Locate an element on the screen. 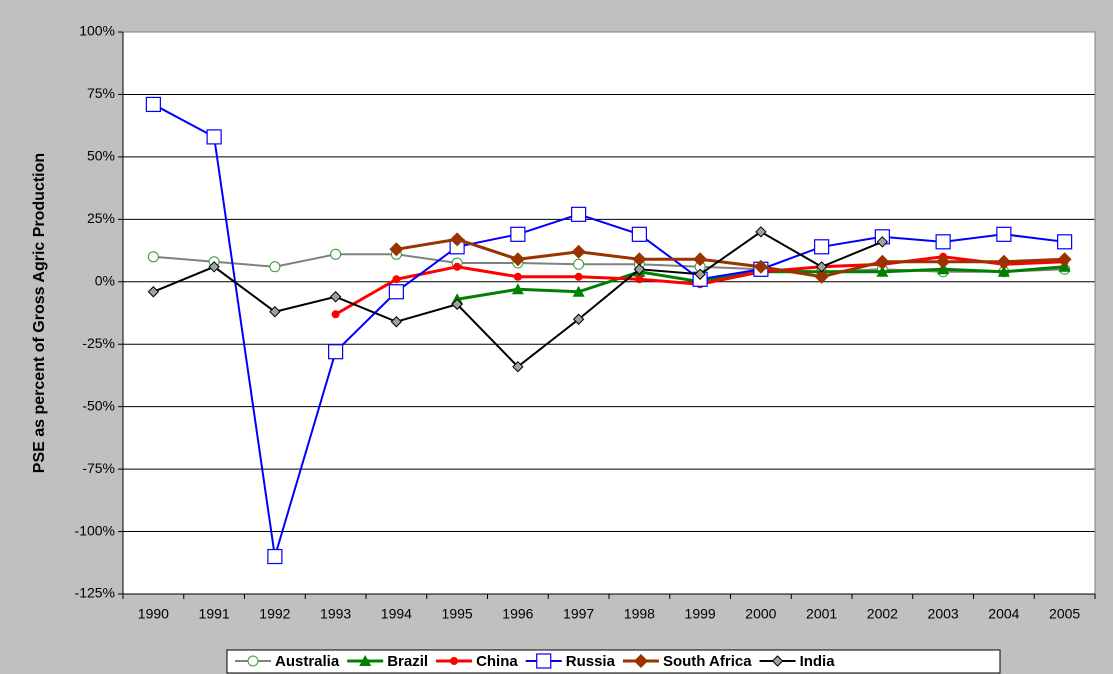 This screenshot has height=674, width=1113. y-tick-label: 50% is located at coordinates (101, 156).